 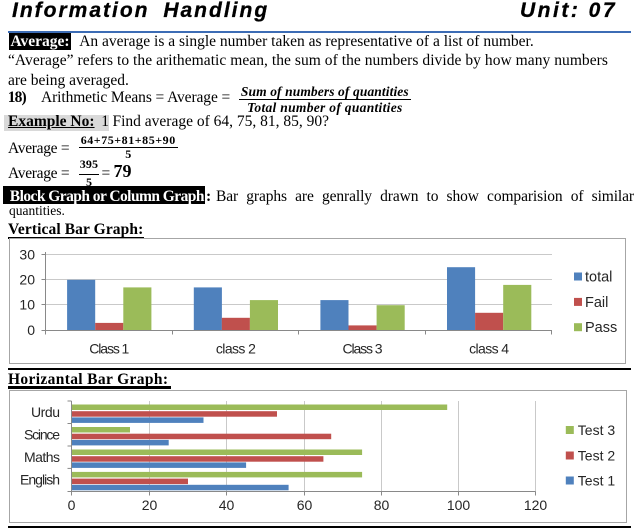 I want to click on svg-text: 60, so click(x=305, y=505).